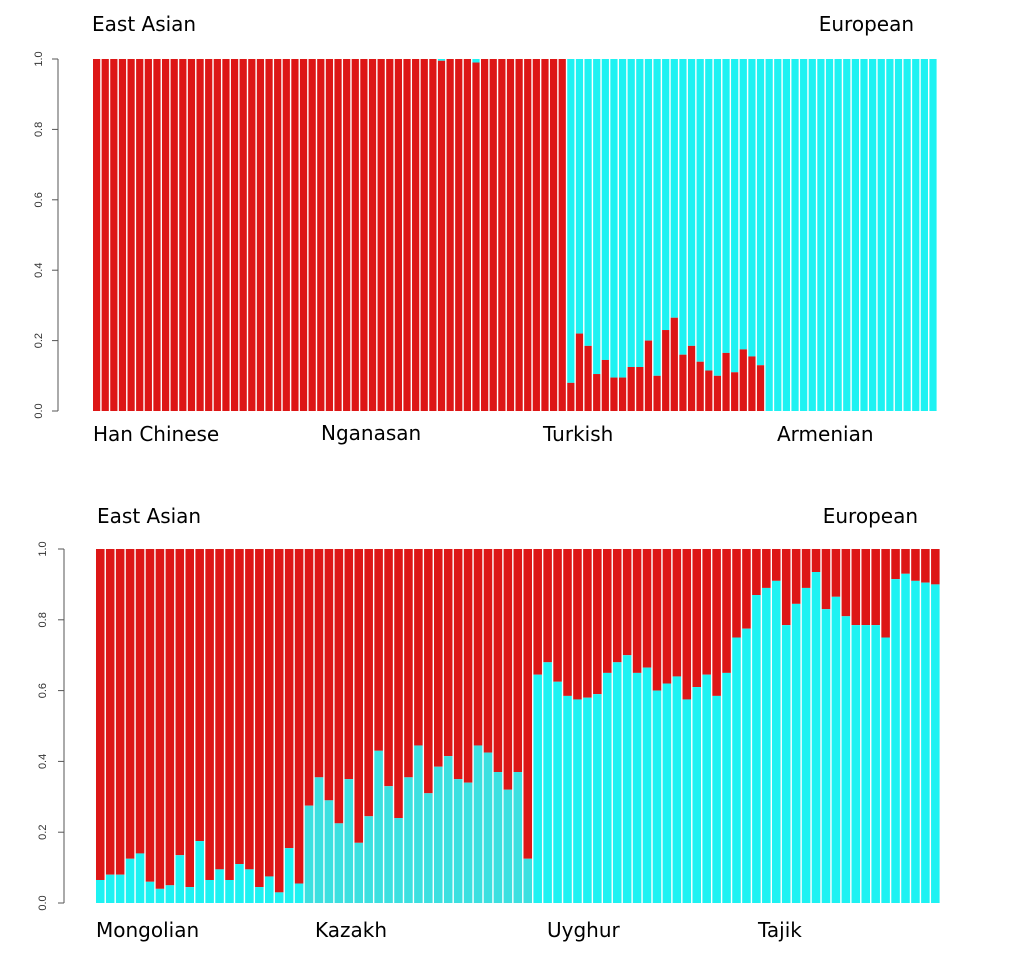 The width and height of the screenshot is (1024, 964). I want to click on y-tick-label: 0.8, so click(43, 619).